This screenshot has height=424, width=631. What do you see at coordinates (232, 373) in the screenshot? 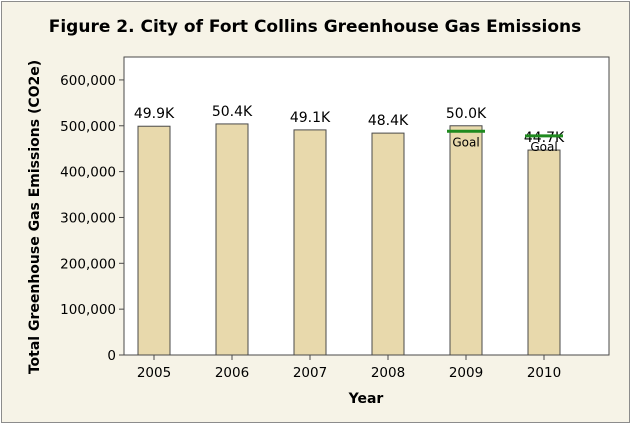
I see `x-tick-label: 2006` at bounding box center [232, 373].